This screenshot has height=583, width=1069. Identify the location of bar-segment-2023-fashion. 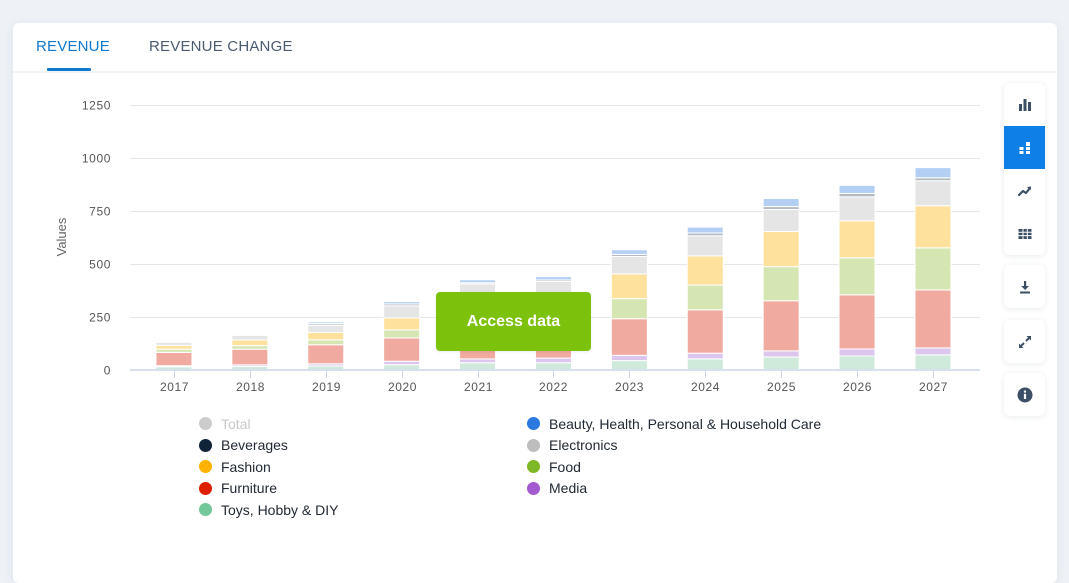
(629, 286).